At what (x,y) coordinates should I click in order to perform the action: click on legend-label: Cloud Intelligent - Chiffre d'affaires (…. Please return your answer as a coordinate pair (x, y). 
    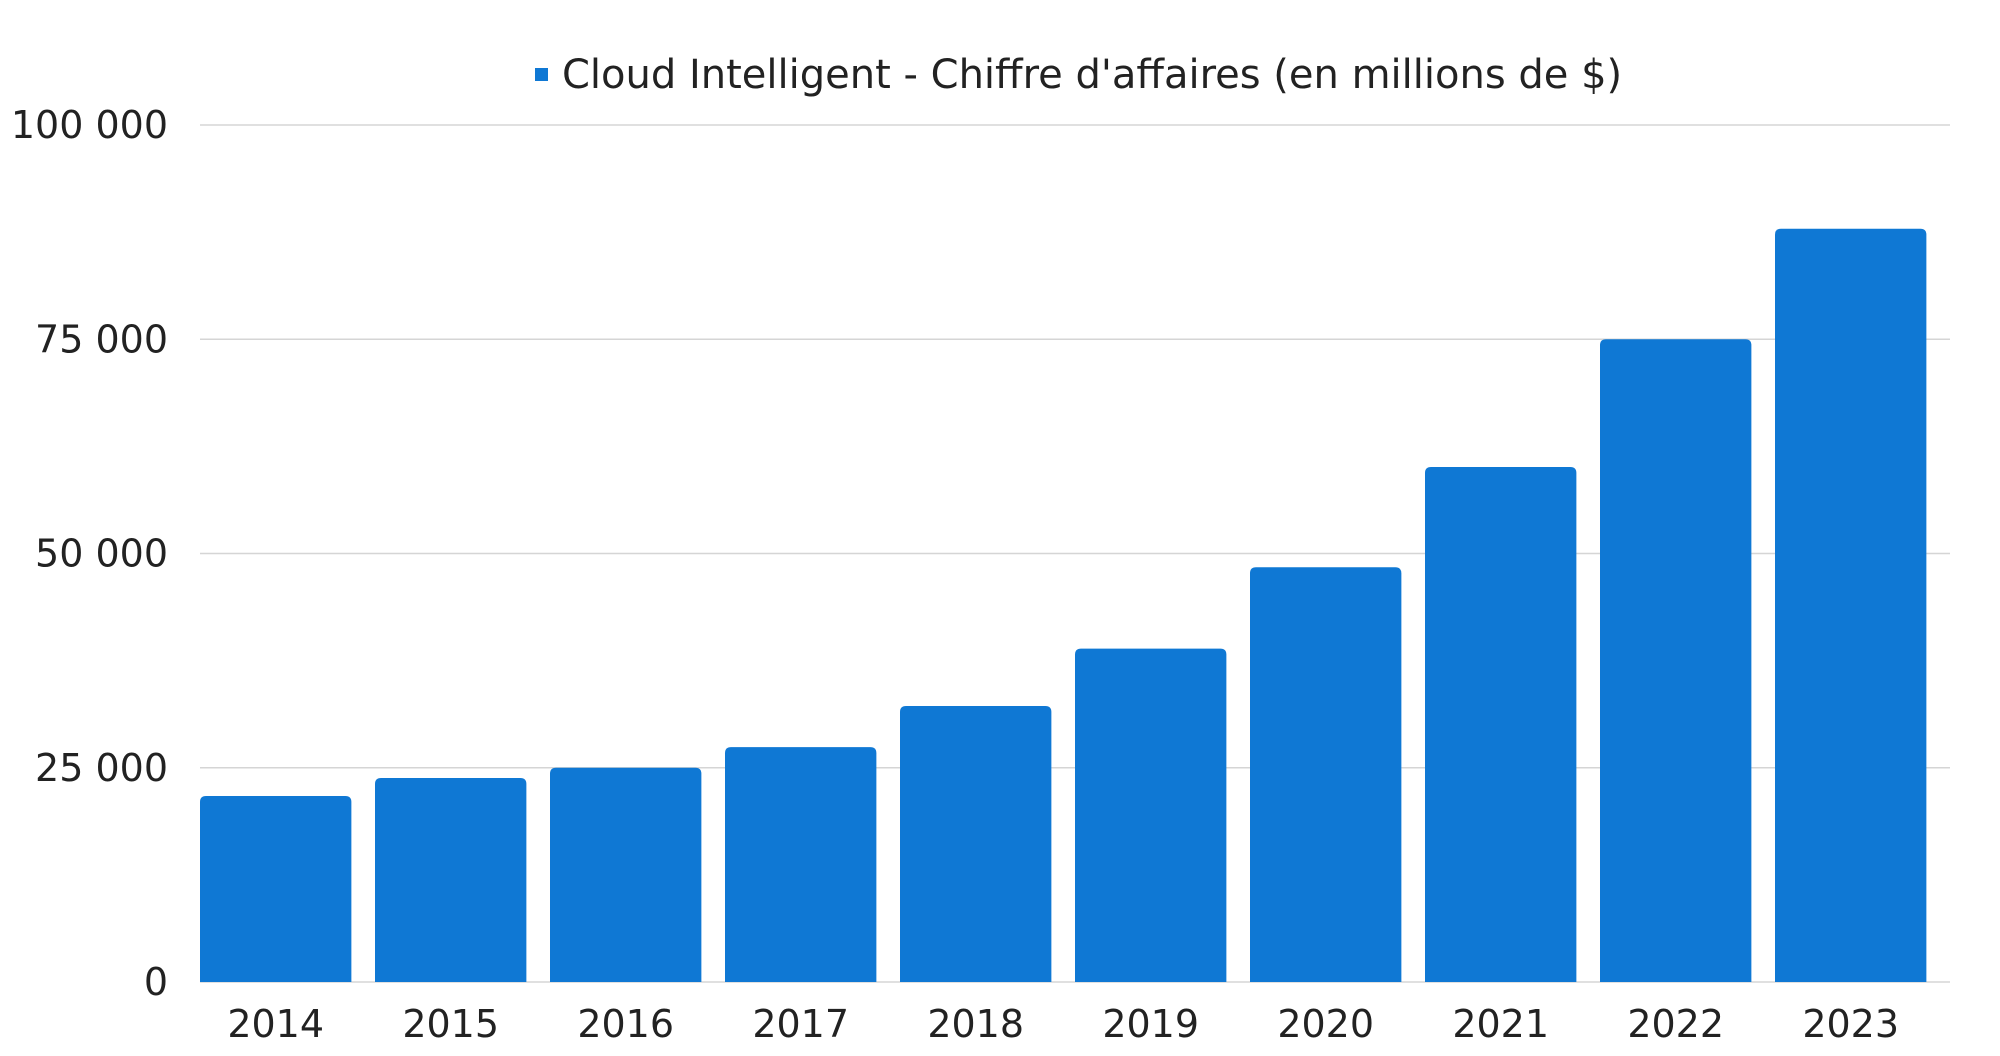
    Looking at the image, I should click on (1092, 75).